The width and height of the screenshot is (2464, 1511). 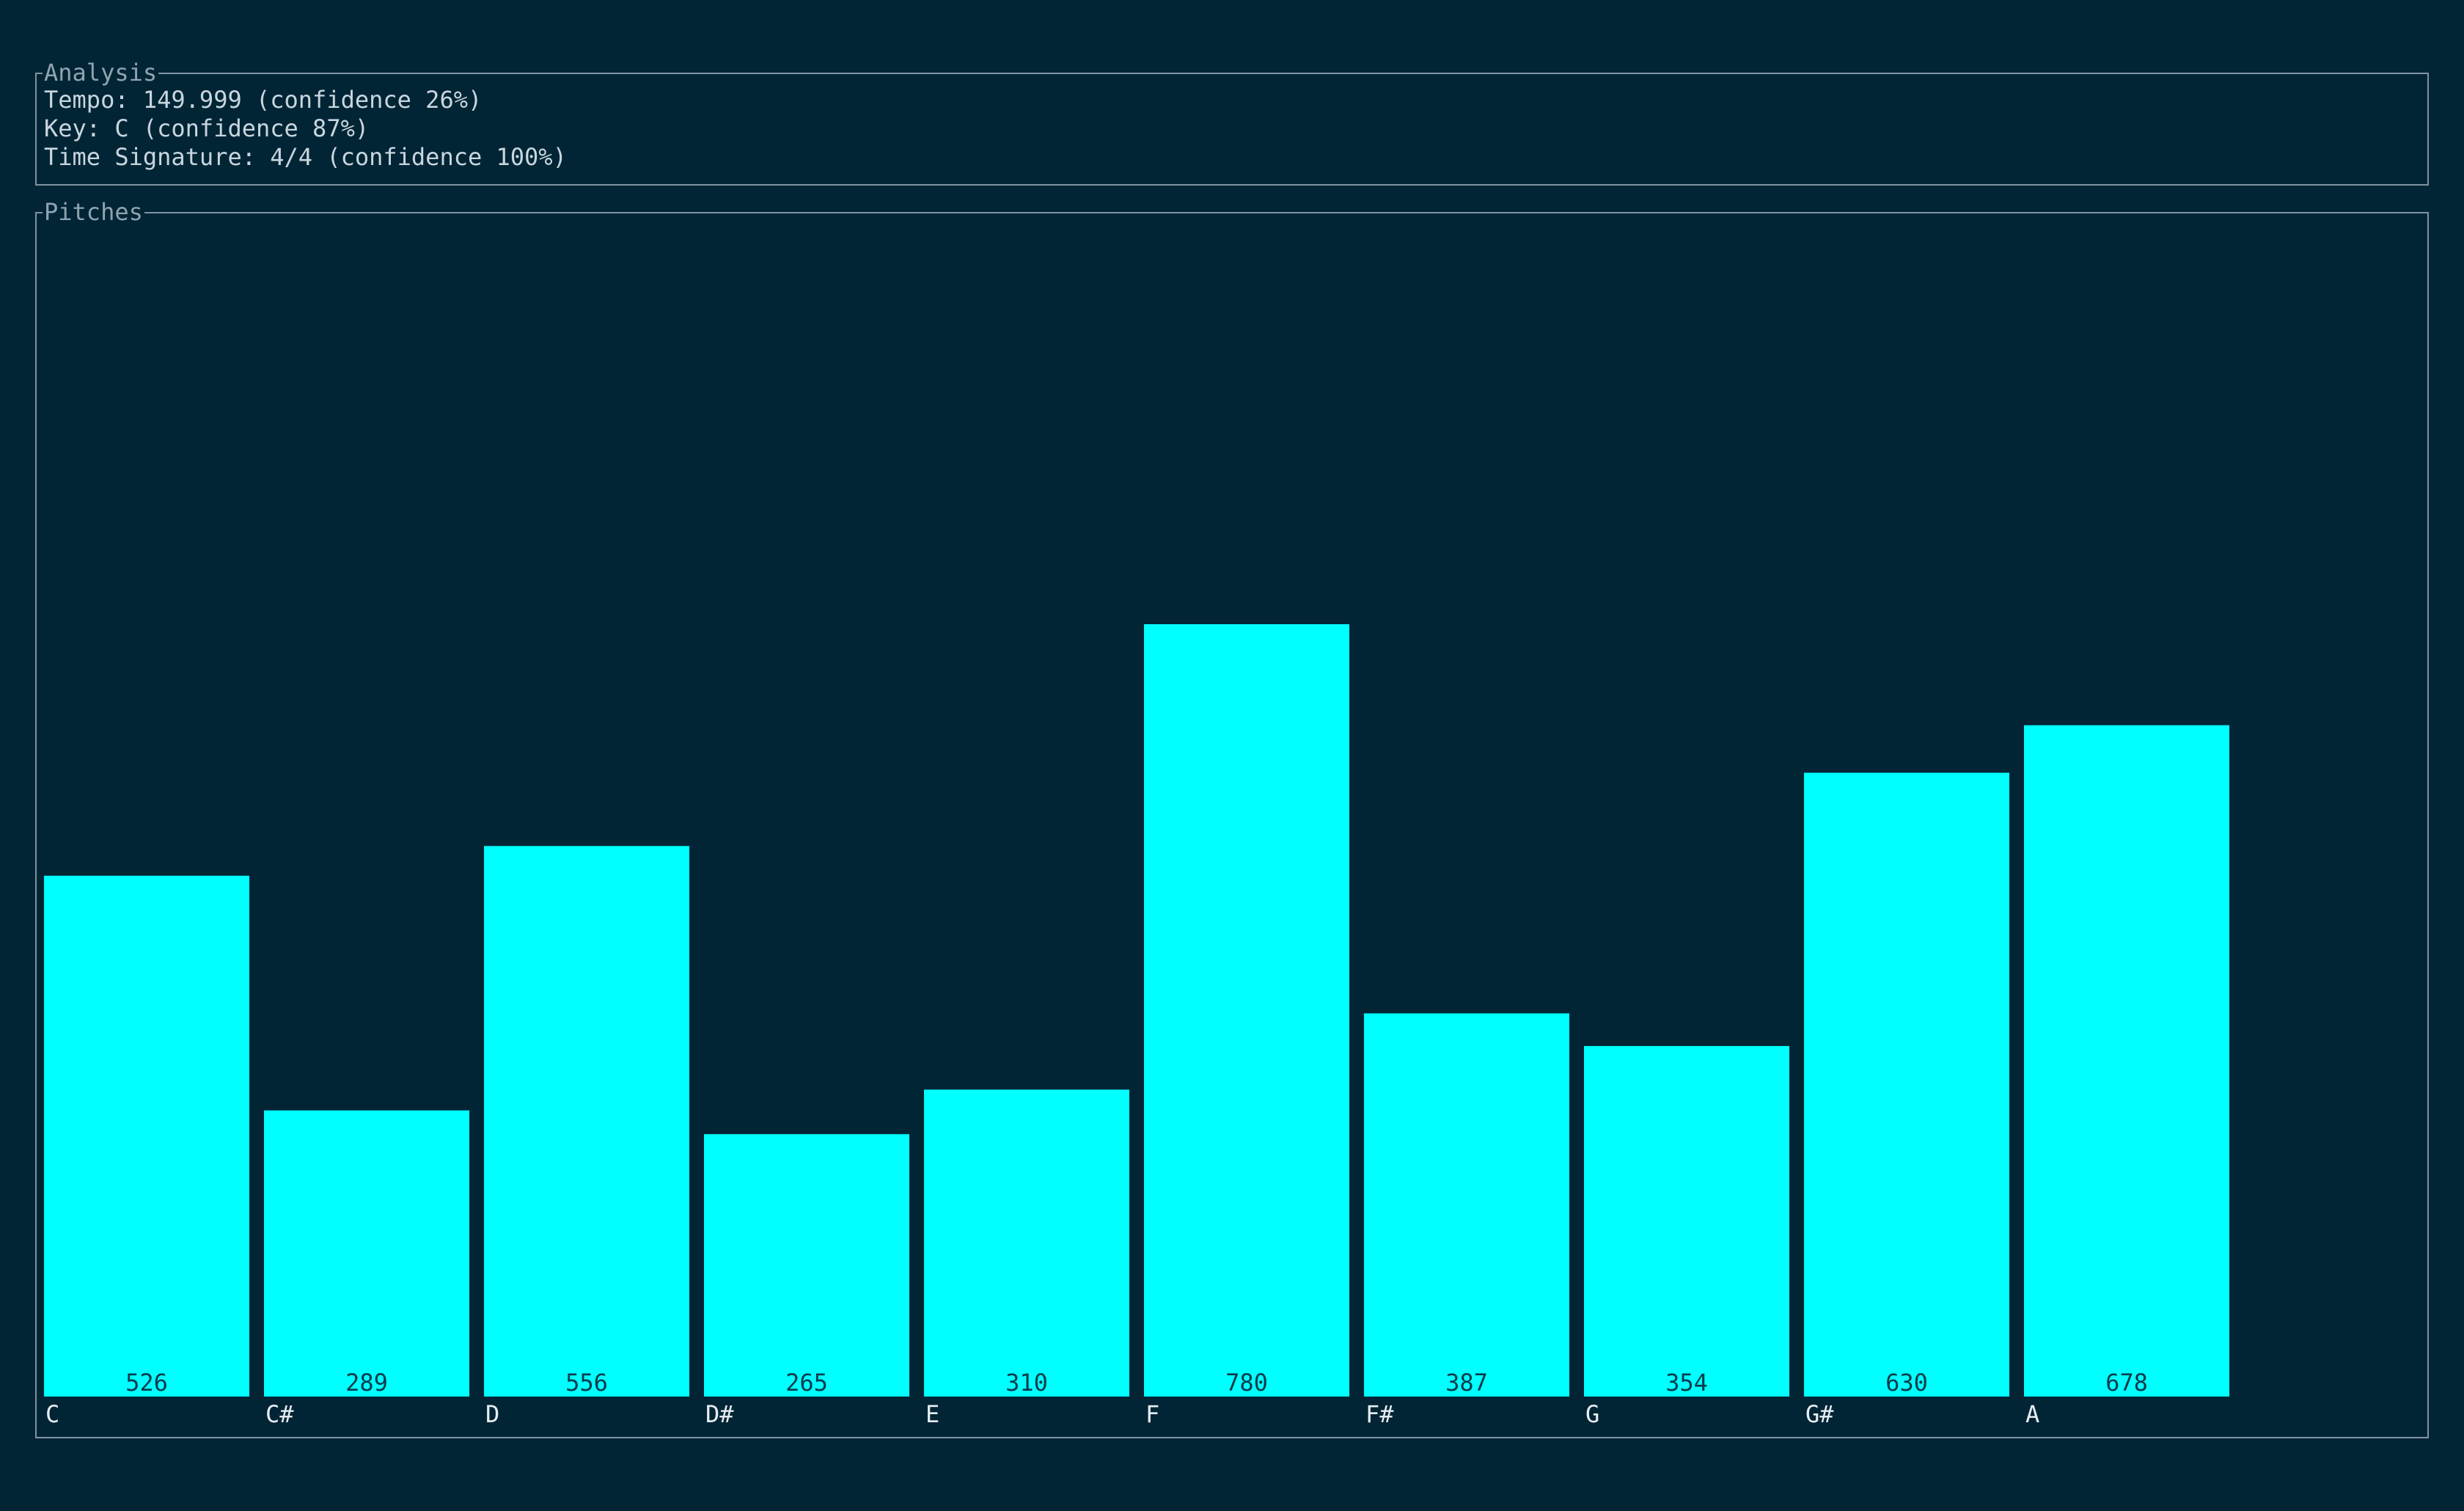 What do you see at coordinates (52, 1414) in the screenshot?
I see `category-label: C` at bounding box center [52, 1414].